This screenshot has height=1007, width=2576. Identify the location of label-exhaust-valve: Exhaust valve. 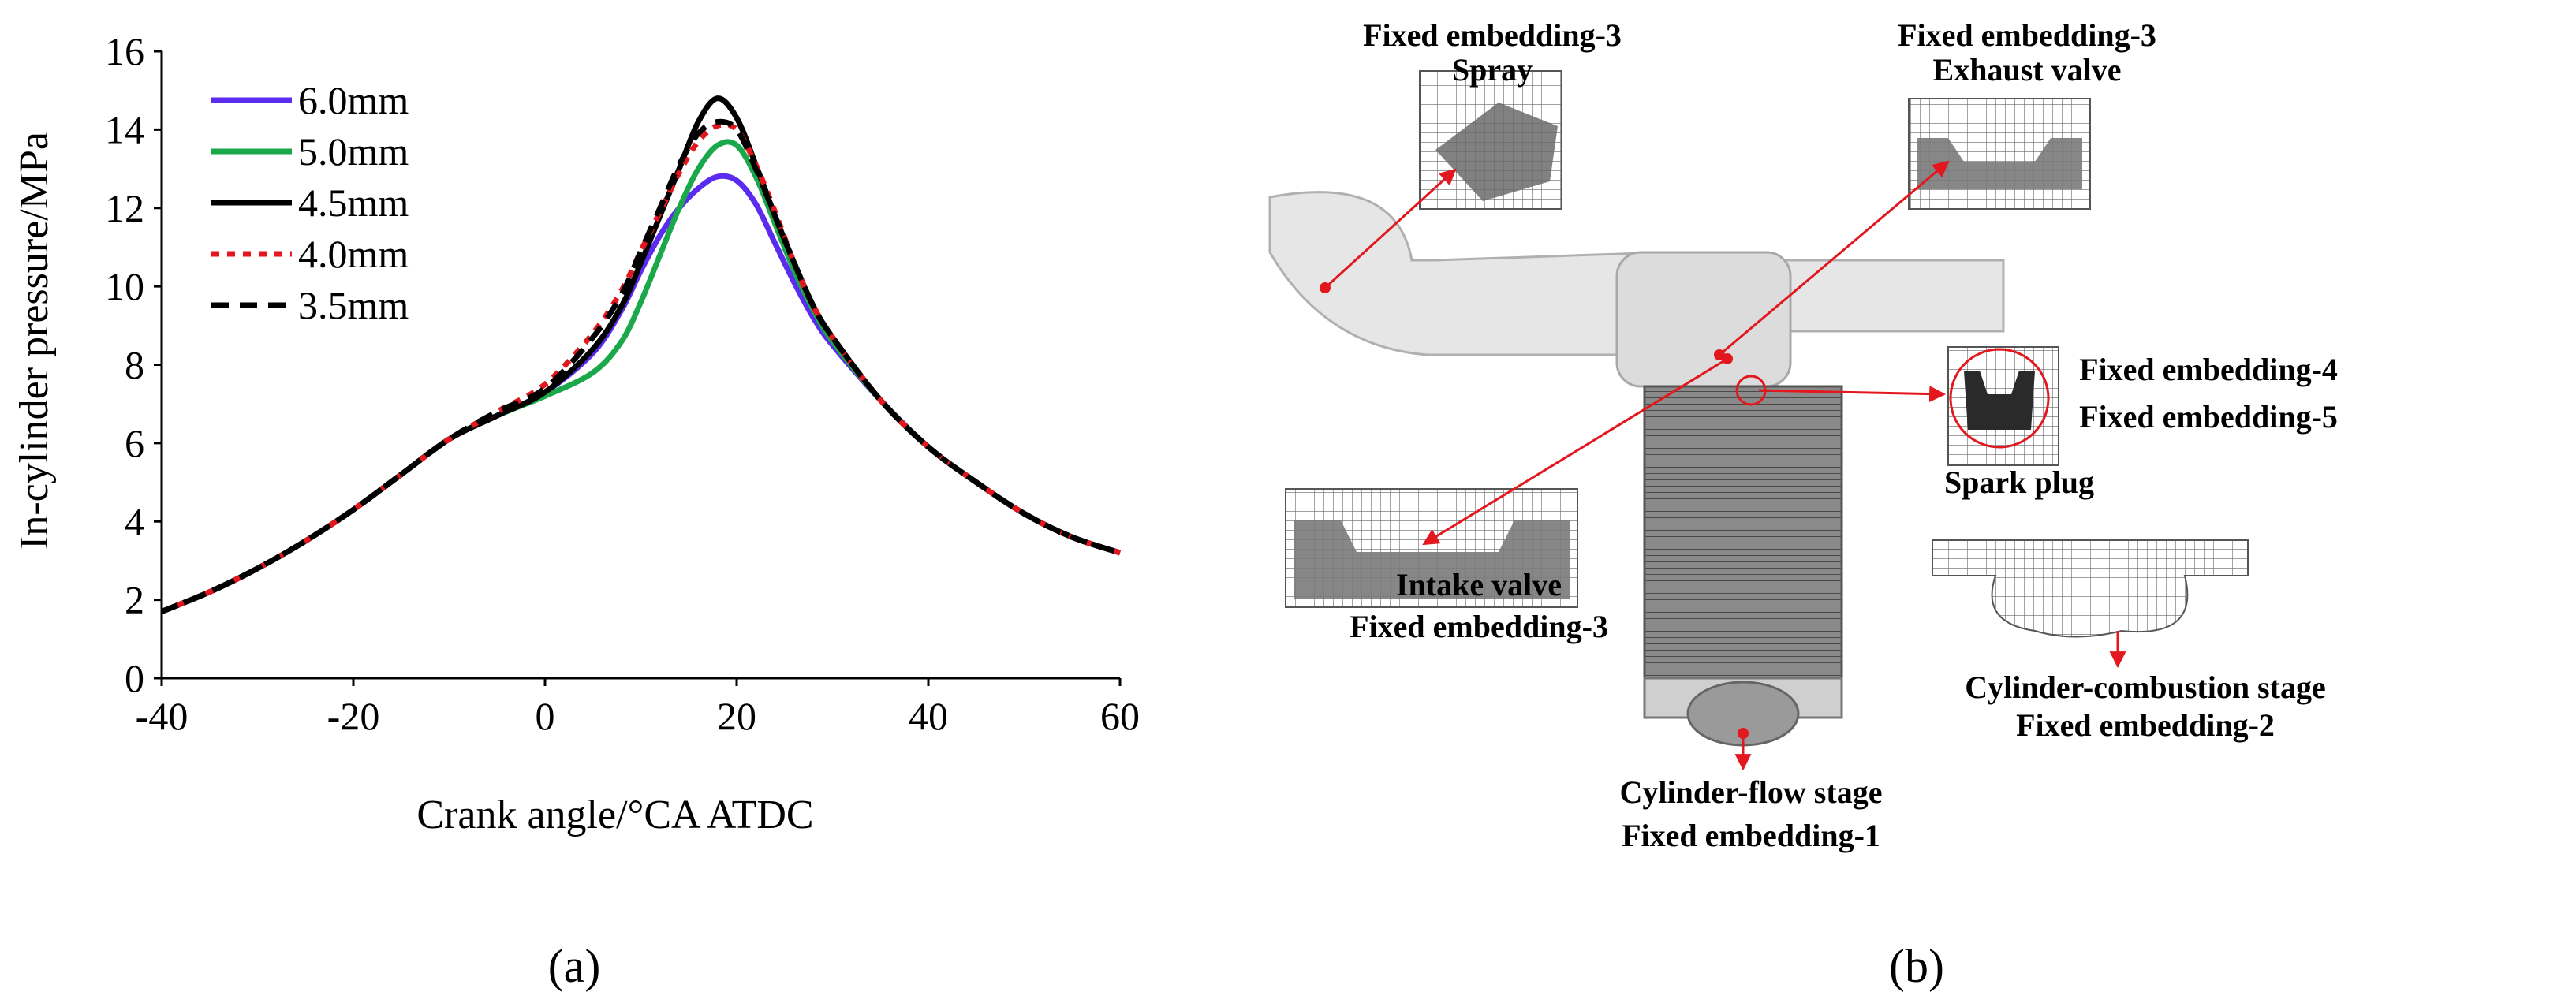
(2027, 70).